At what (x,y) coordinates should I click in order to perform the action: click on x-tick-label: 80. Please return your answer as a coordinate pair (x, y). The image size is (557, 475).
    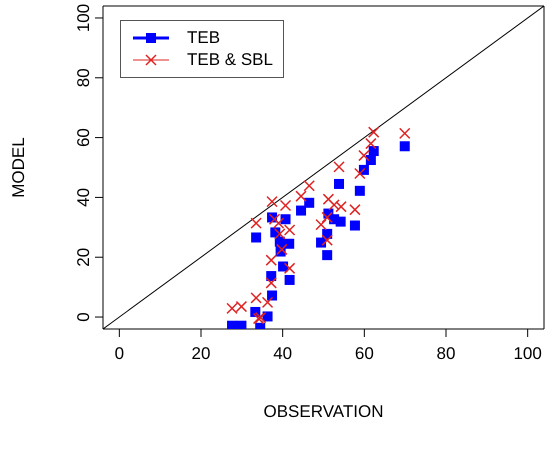
    Looking at the image, I should click on (446, 354).